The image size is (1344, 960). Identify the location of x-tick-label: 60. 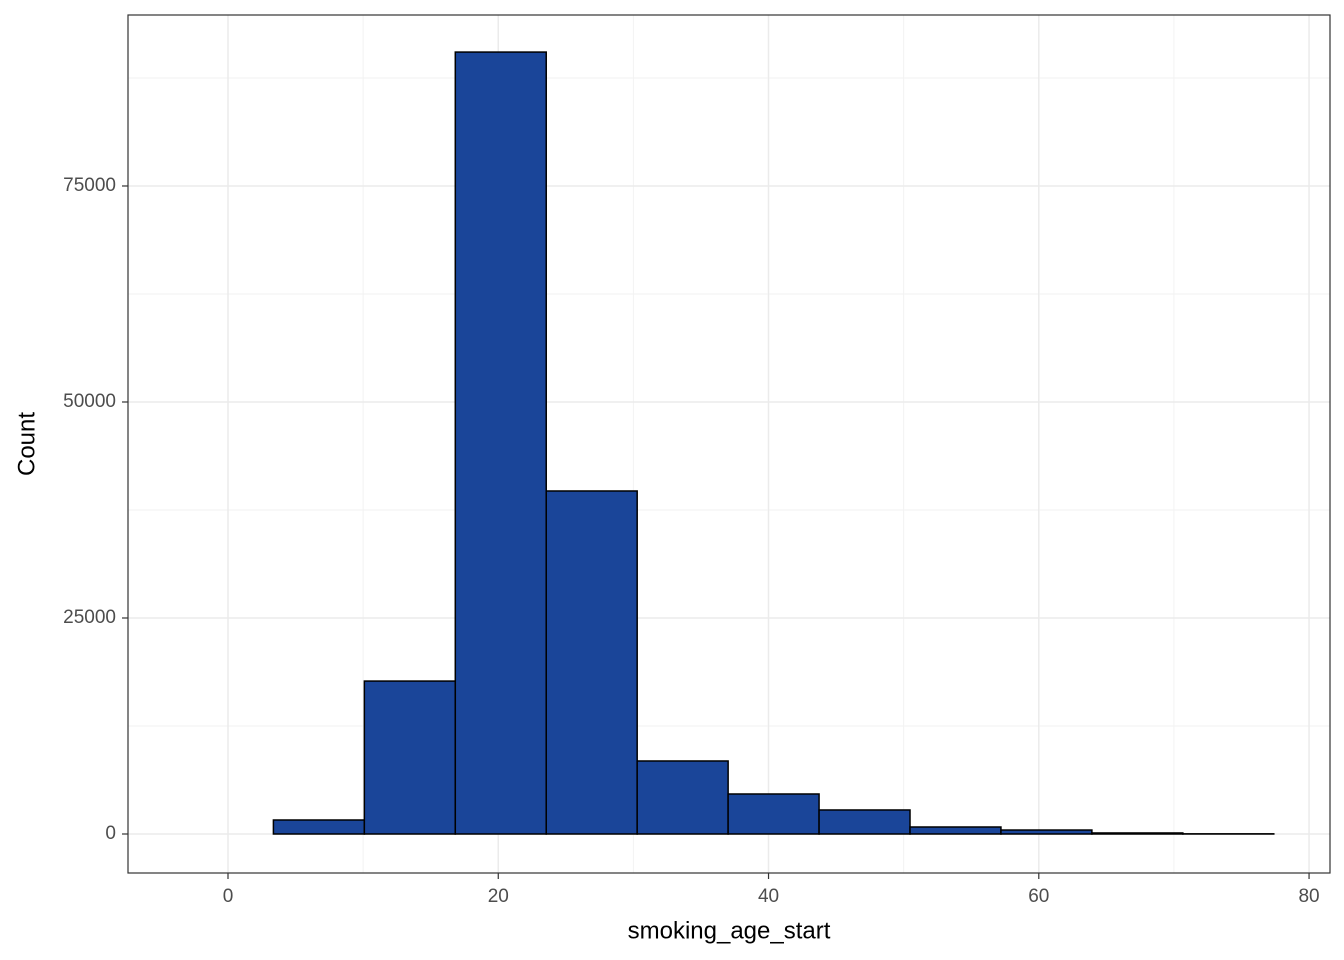
(1038, 896).